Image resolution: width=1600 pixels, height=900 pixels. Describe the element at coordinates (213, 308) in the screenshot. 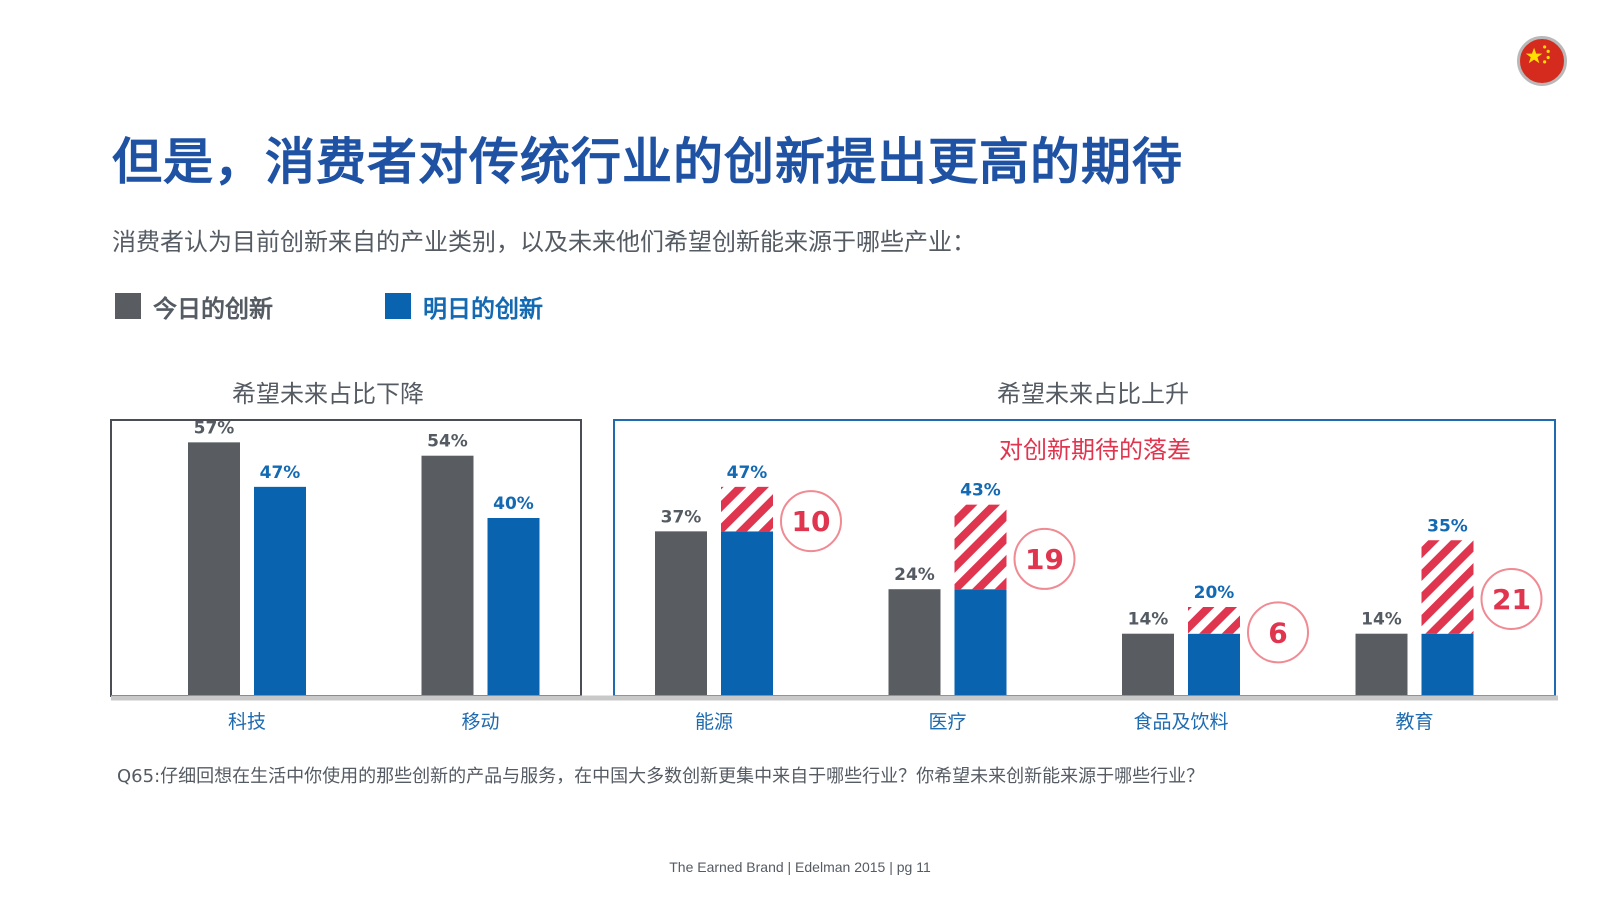

I see `legend-label-today: 今日的创新` at that location.